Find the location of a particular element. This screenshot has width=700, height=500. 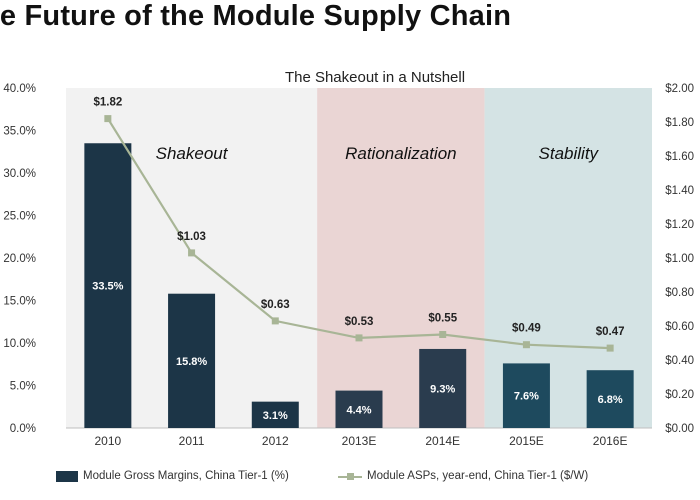

x-tick-label: 2014E is located at coordinates (442, 441).